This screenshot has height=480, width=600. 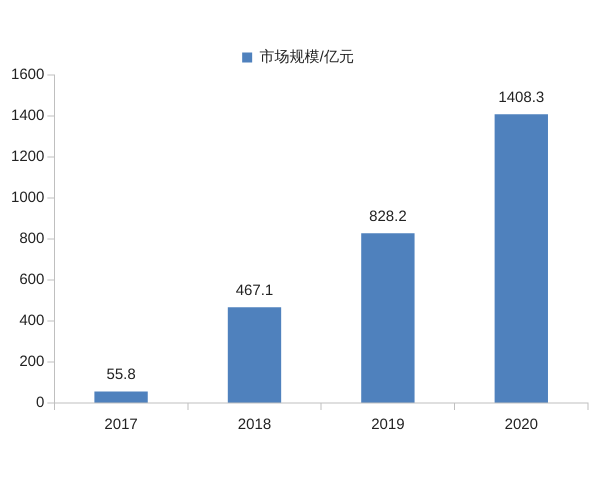 What do you see at coordinates (121, 425) in the screenshot?
I see `x-tick-label: 2017` at bounding box center [121, 425].